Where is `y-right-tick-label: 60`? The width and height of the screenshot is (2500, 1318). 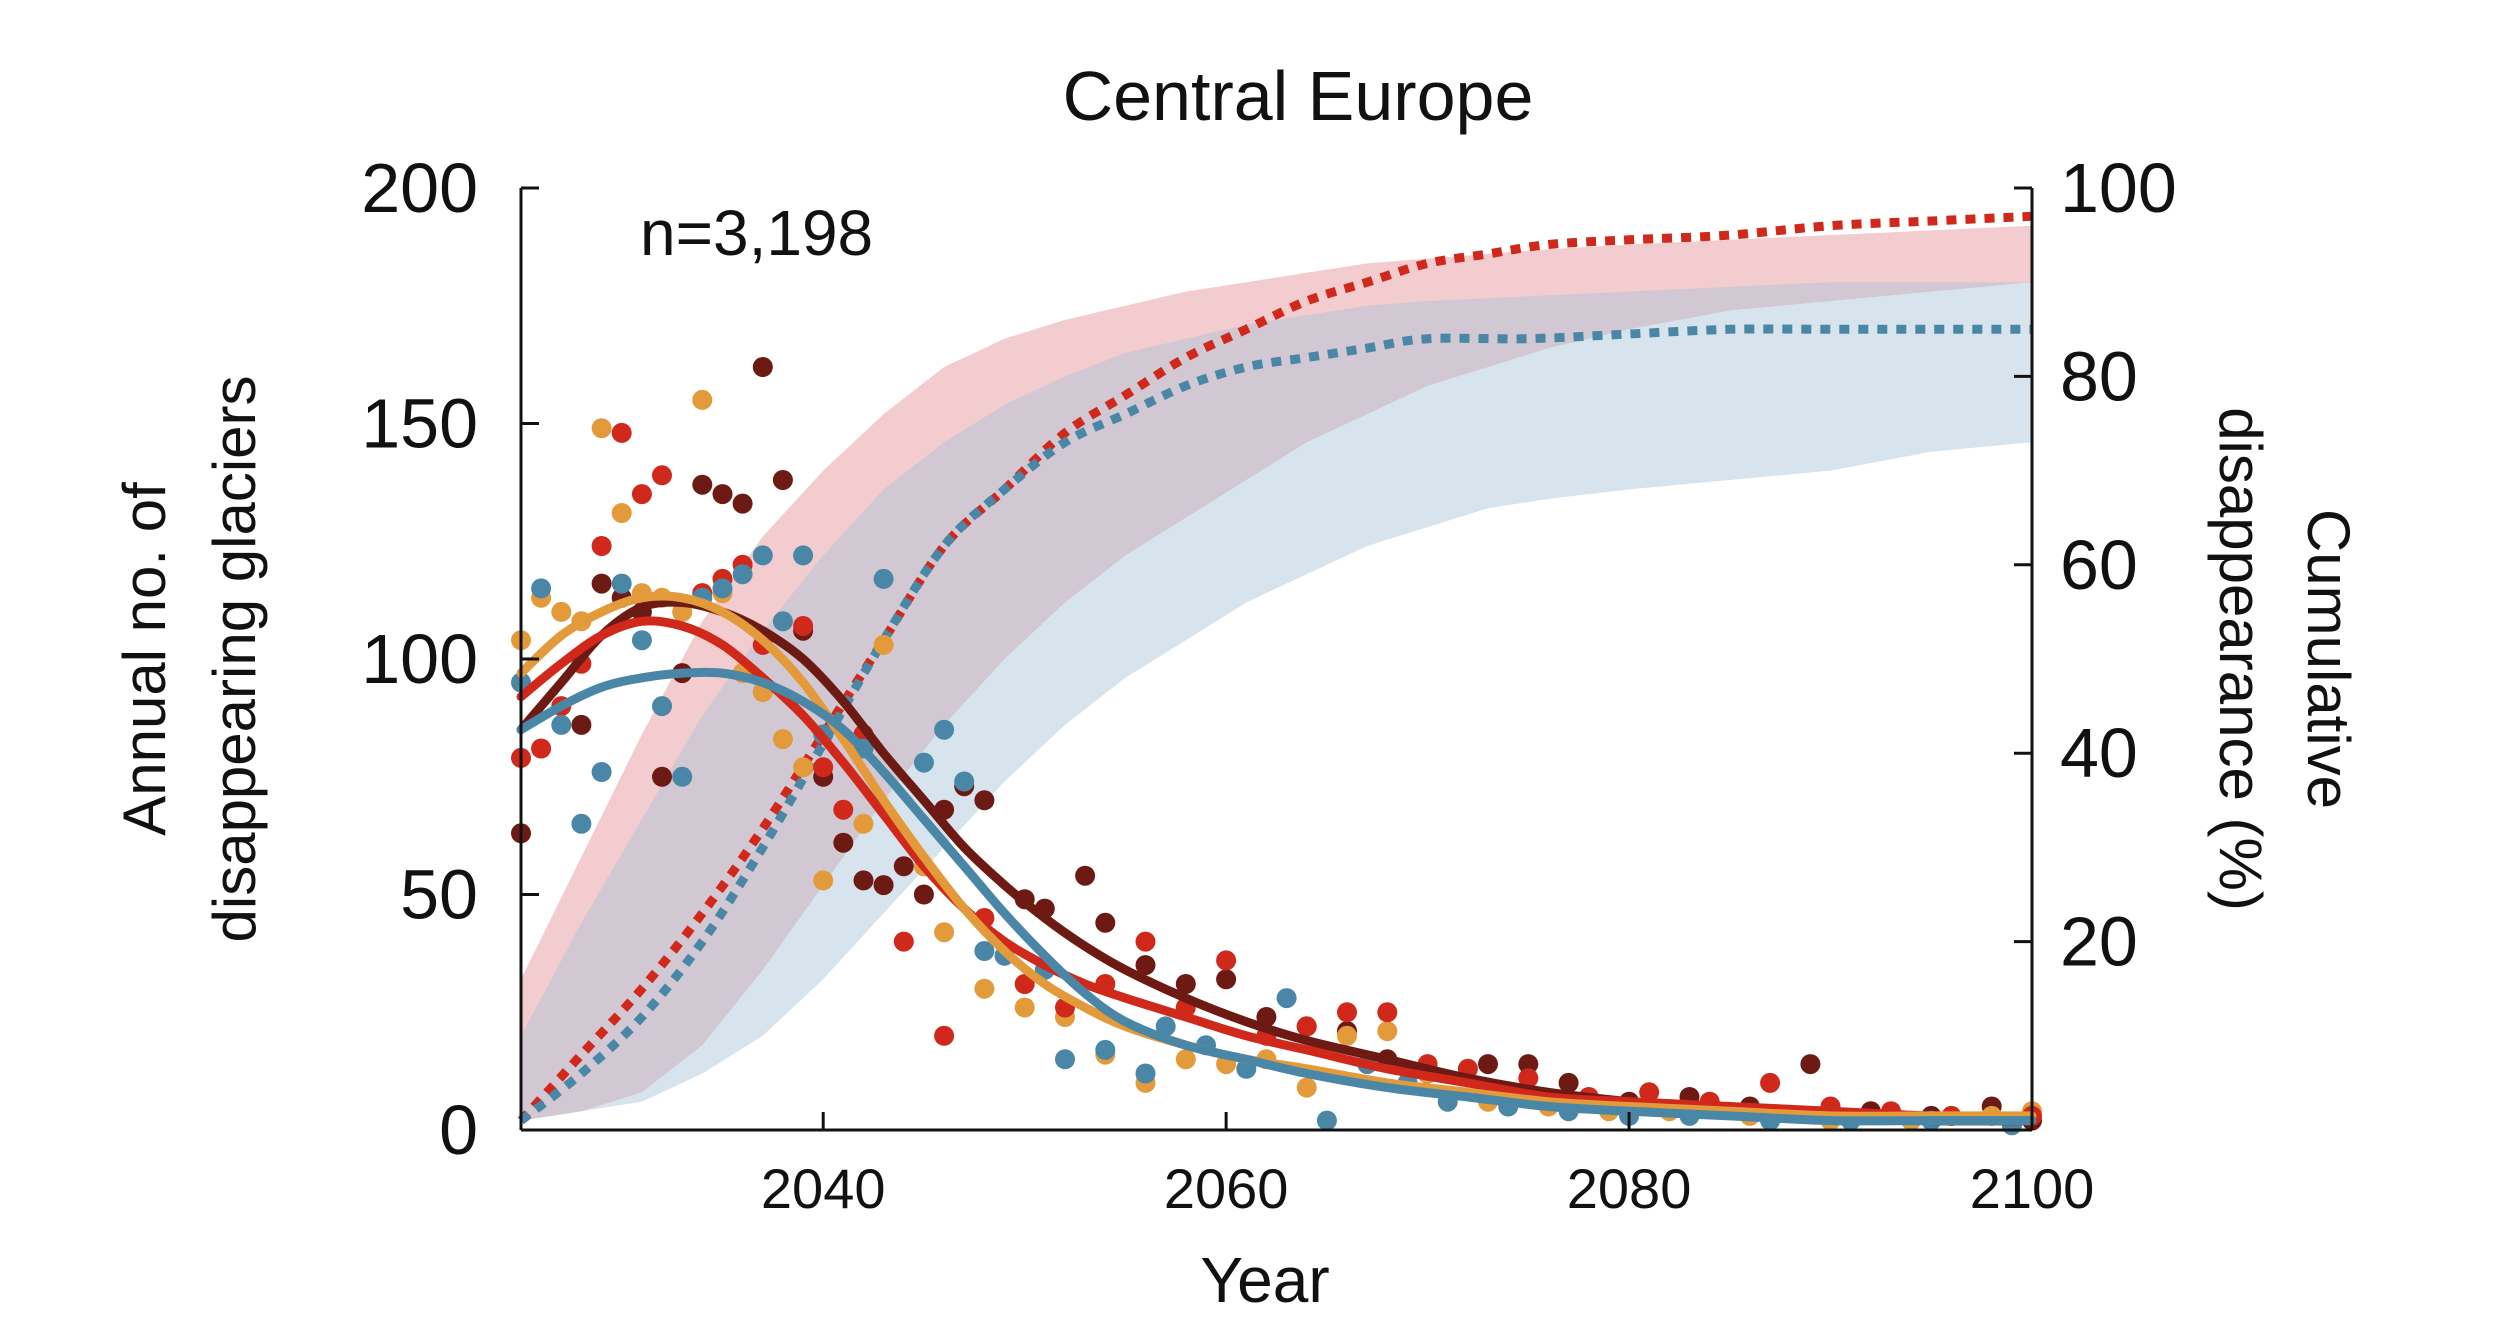 y-right-tick-label: 60 is located at coordinates (2099, 565).